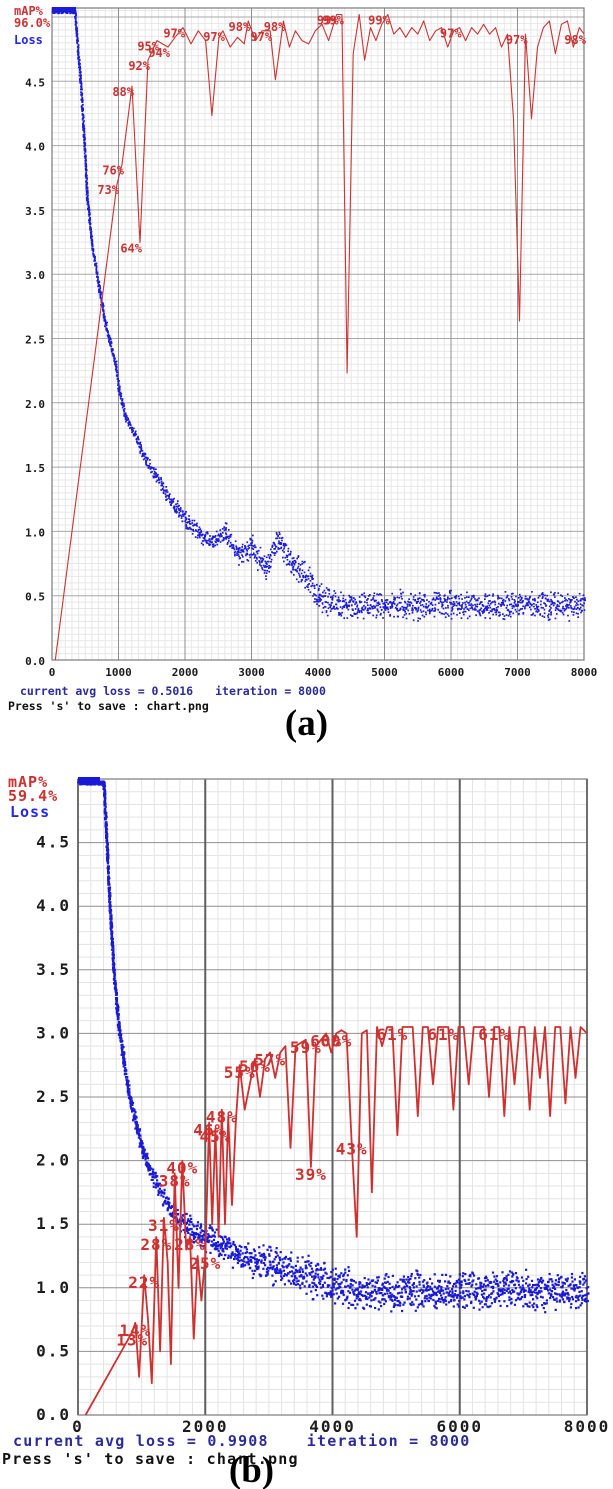  Describe the element at coordinates (159, 53) in the screenshot. I see `svg-text: 94%` at that location.